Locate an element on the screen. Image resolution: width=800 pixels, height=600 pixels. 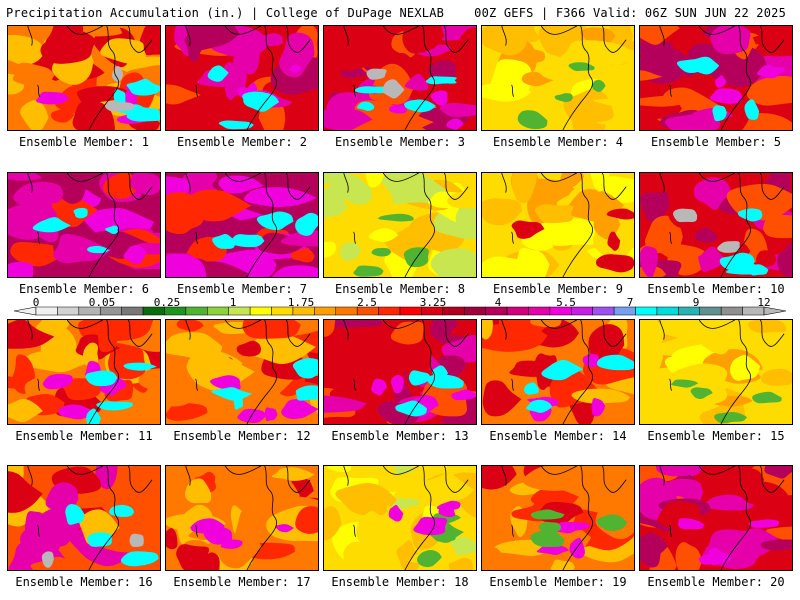
ensemble-member-panel: Ensemble Member: 5 is located at coordinates (716, 87).